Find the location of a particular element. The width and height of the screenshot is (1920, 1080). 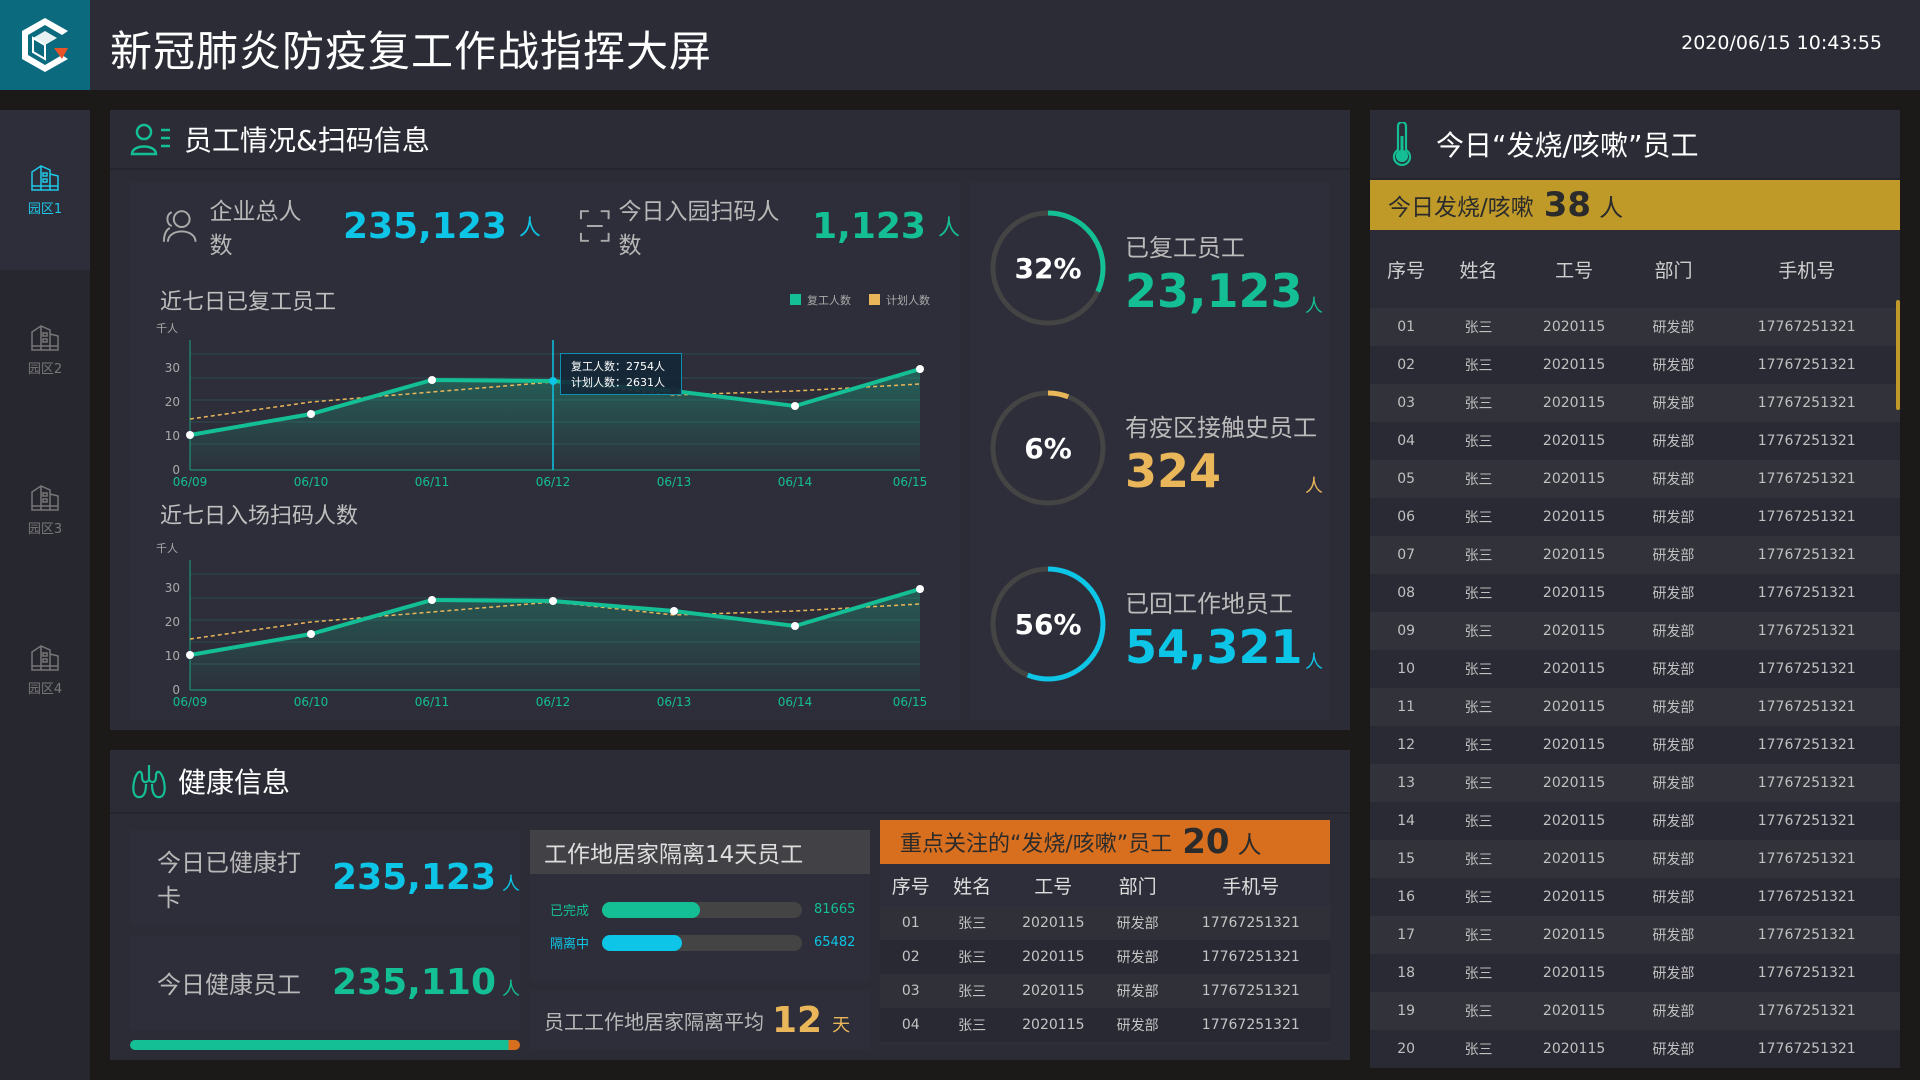

scan-icon is located at coordinates (594, 226).